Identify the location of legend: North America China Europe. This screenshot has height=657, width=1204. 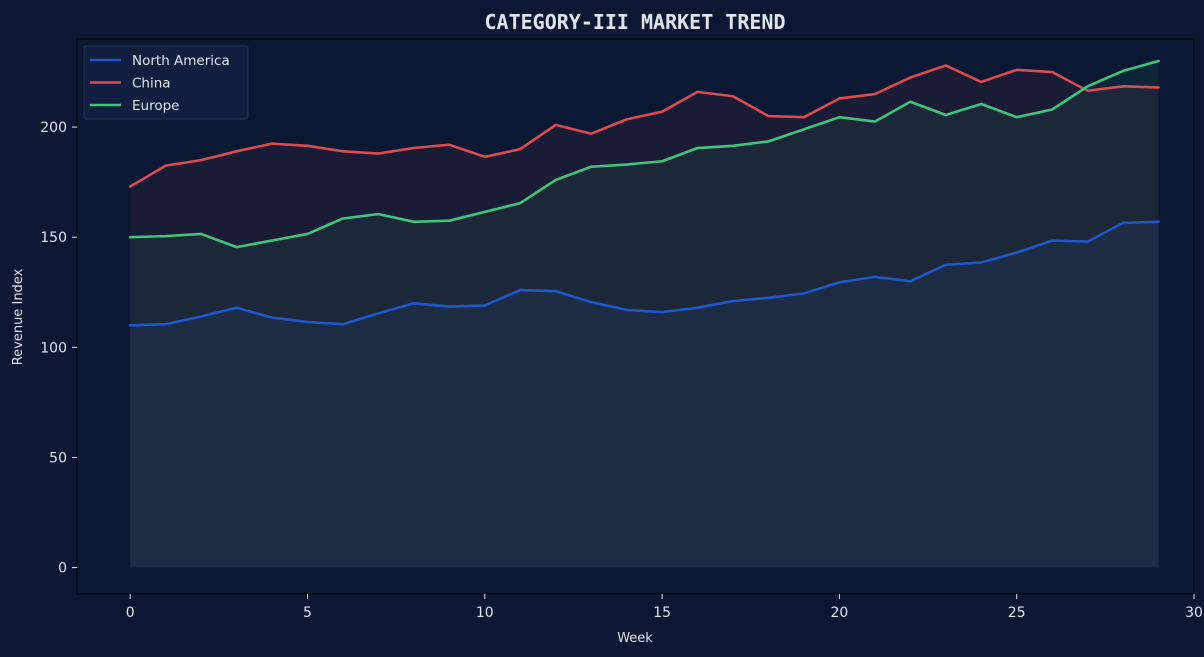
(166, 82).